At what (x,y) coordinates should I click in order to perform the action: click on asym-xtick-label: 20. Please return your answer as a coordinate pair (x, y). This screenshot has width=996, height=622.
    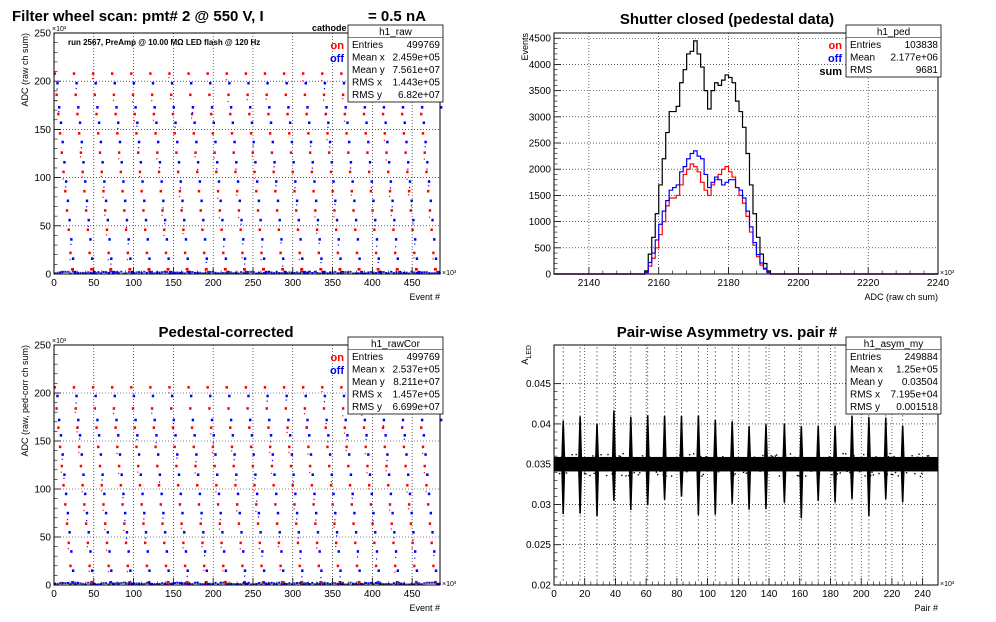
    Looking at the image, I should click on (585, 594).